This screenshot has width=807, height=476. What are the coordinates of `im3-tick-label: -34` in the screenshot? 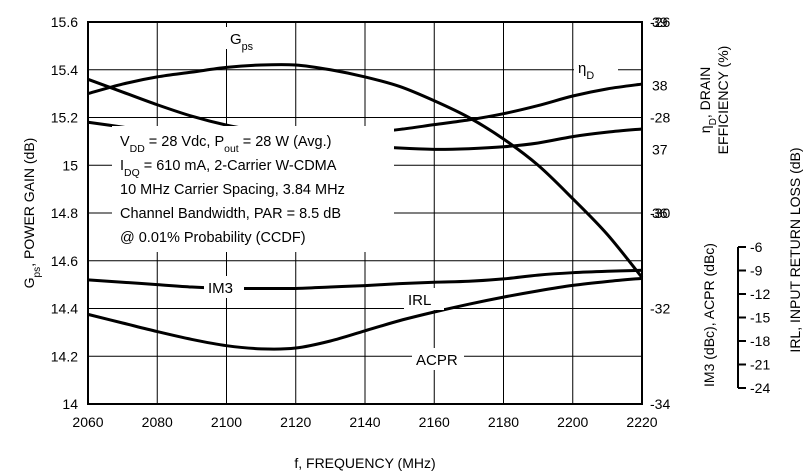 It's located at (660, 404).